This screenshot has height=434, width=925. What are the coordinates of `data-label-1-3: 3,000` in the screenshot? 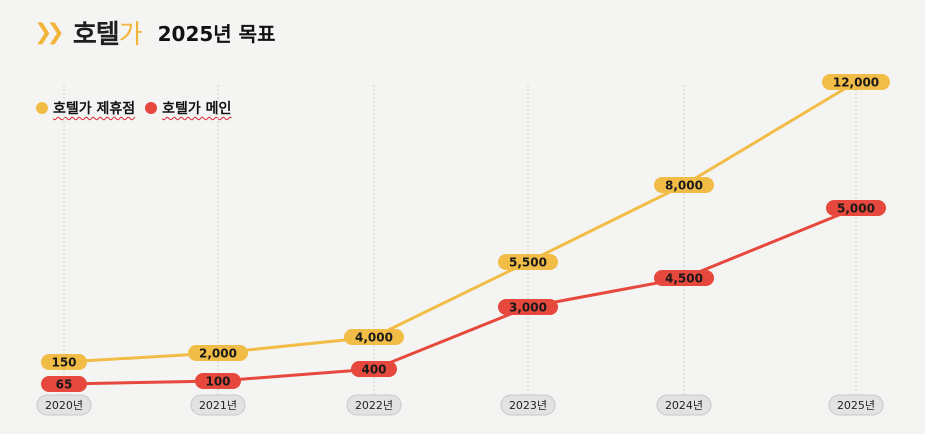 It's located at (528, 308).